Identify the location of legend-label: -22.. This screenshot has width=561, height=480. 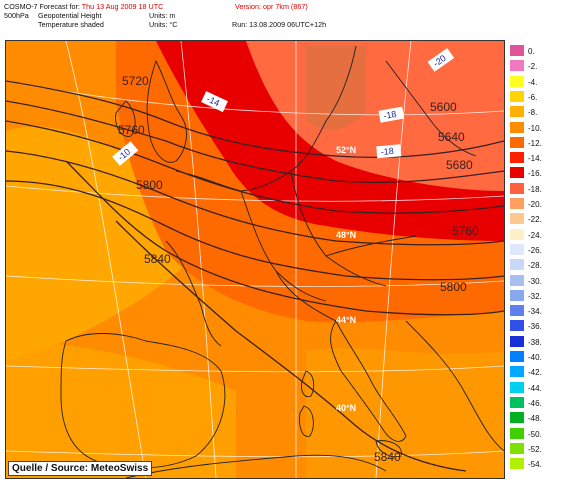
(535, 220).